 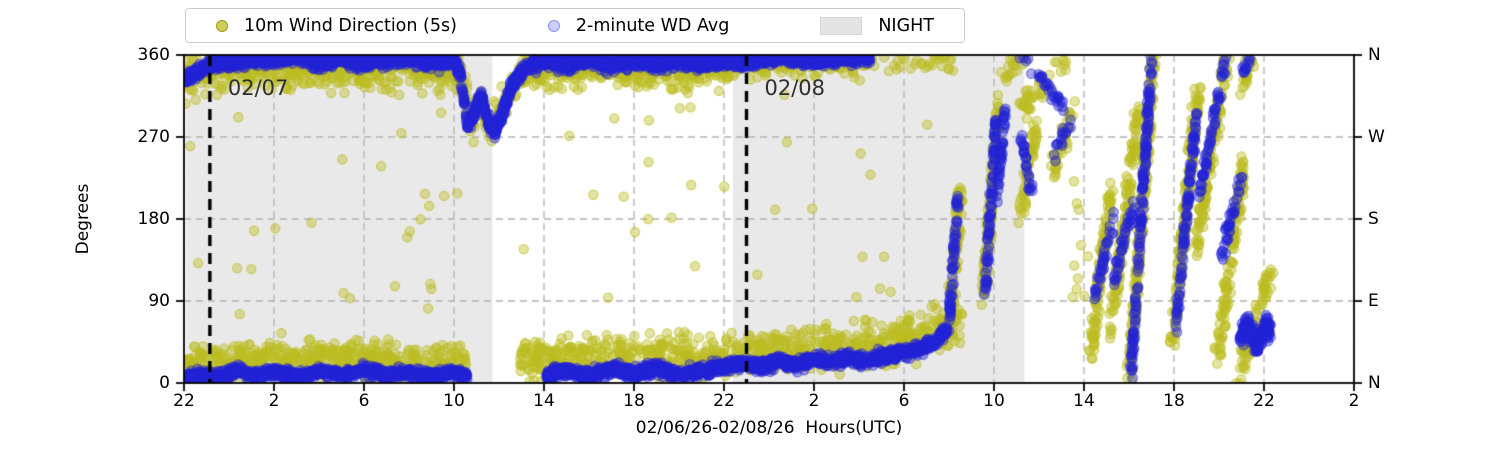 What do you see at coordinates (906, 25) in the screenshot?
I see `legend-label-night: NIGHT` at bounding box center [906, 25].